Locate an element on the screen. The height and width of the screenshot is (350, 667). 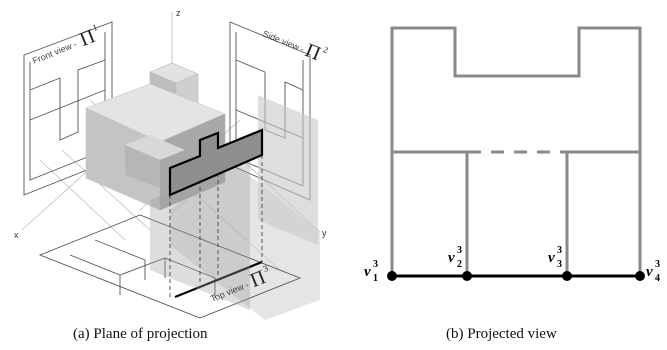
svg-text: Front view - is located at coordinates (54, 52).